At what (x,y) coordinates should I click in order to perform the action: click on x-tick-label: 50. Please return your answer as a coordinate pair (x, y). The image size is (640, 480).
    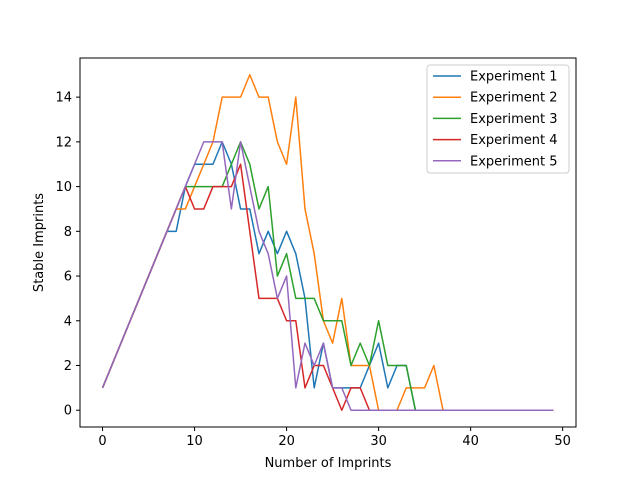
    Looking at the image, I should click on (562, 441).